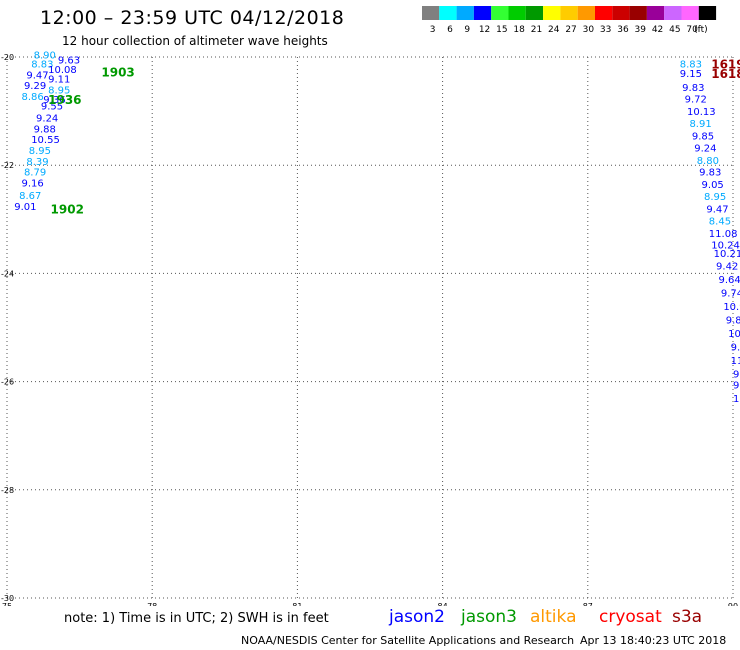 The image size is (740, 650). What do you see at coordinates (605, 30) in the screenshot?
I see `color-bin-label: 33` at bounding box center [605, 30].